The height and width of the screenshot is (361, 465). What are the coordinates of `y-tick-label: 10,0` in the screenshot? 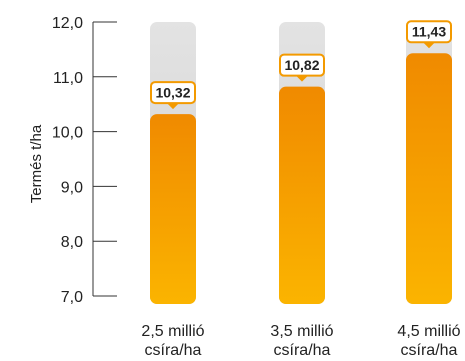 It's located at (67, 133).